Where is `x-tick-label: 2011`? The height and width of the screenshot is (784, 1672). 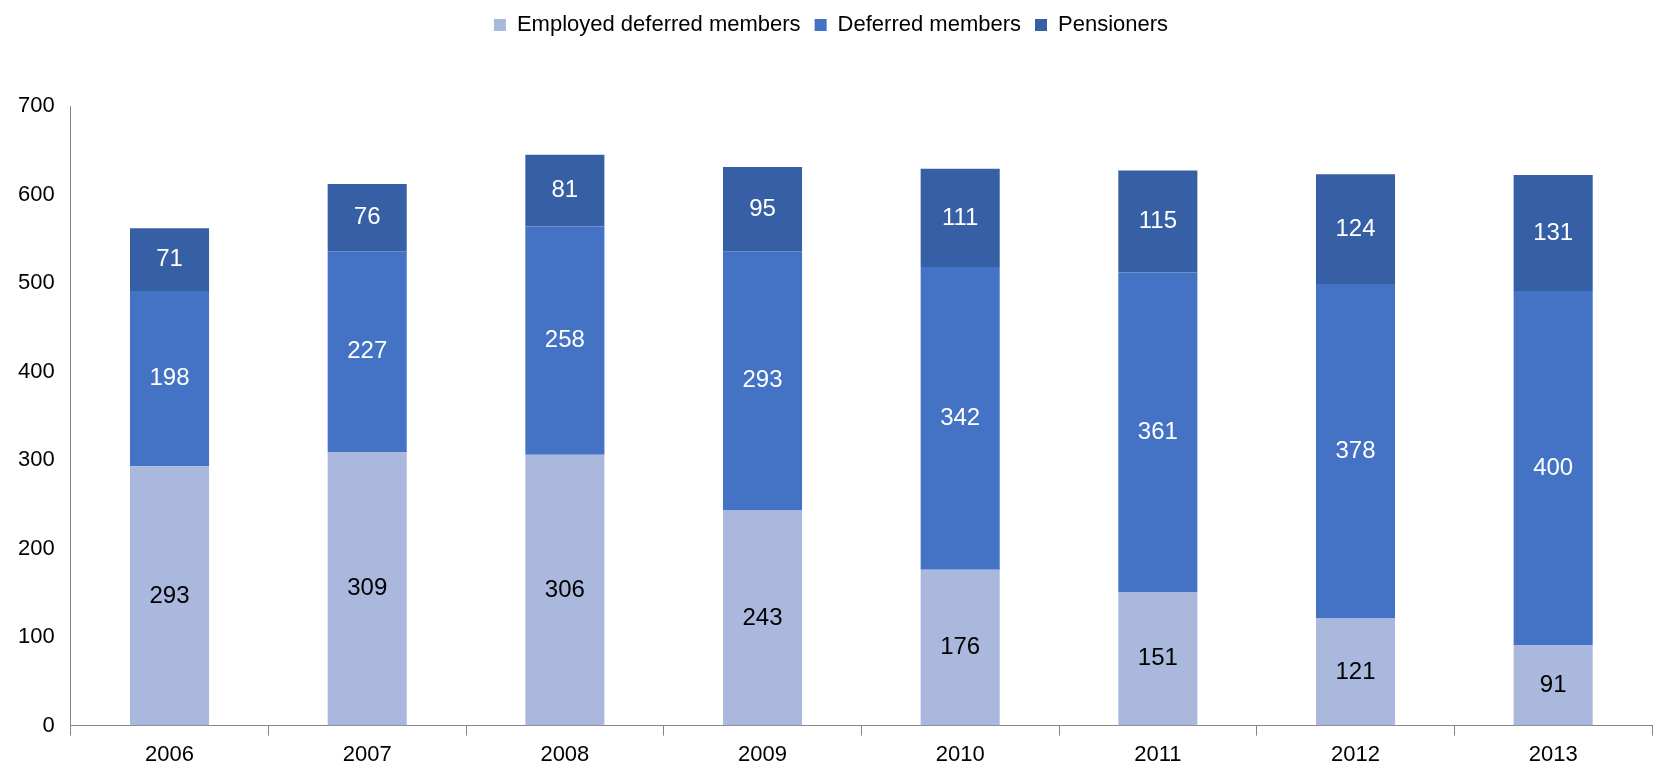 x-tick-label: 2011 is located at coordinates (1158, 753).